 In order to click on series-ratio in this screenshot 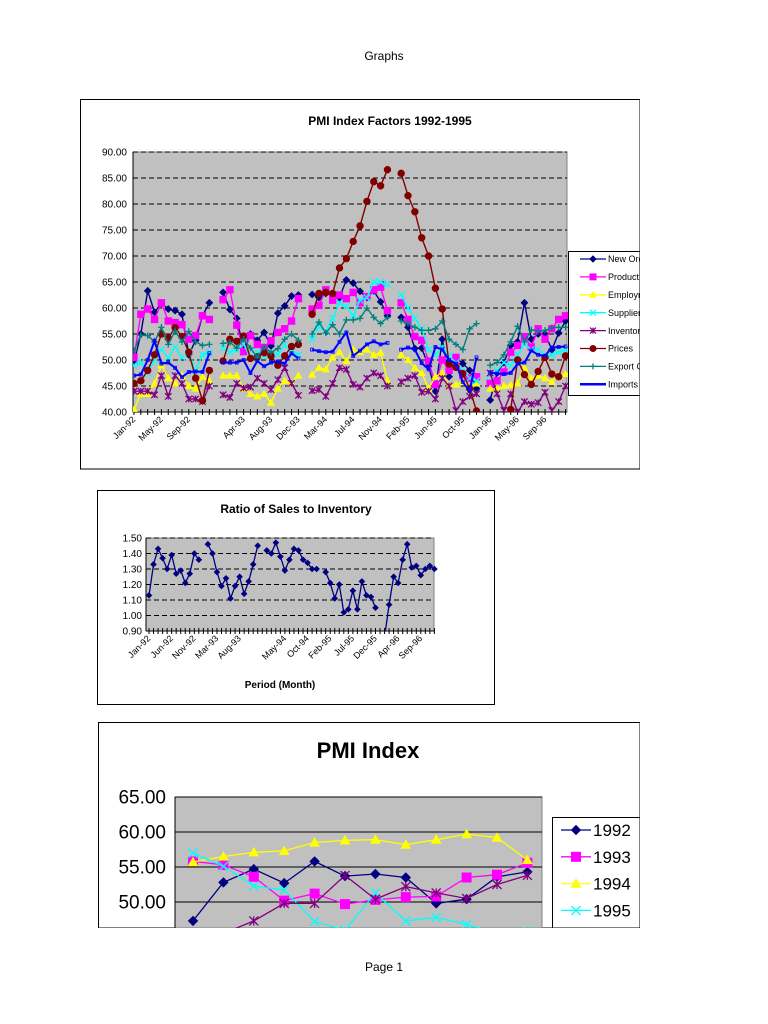, I will do `click(292, 585)`.